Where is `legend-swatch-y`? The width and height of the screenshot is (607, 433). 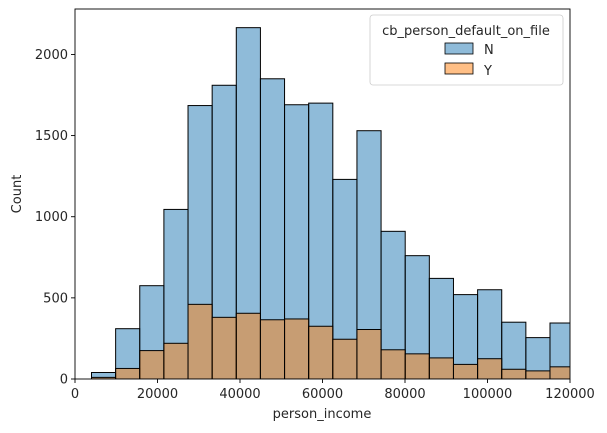 legend-swatch-y is located at coordinates (459, 68).